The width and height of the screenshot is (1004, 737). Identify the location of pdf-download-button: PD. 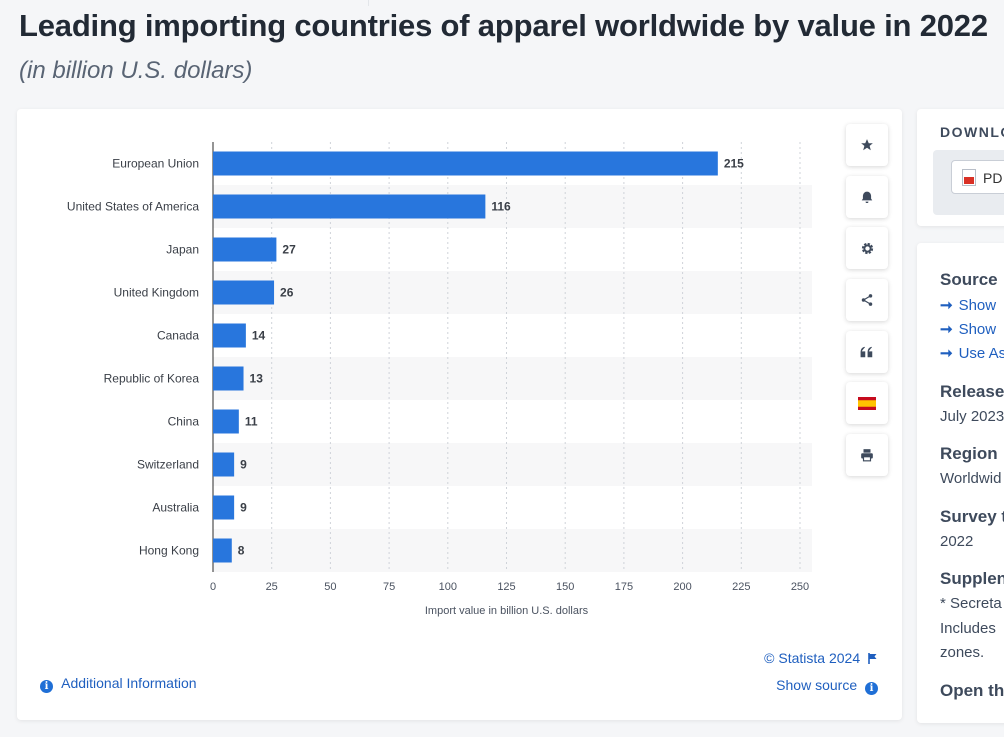
(977, 177).